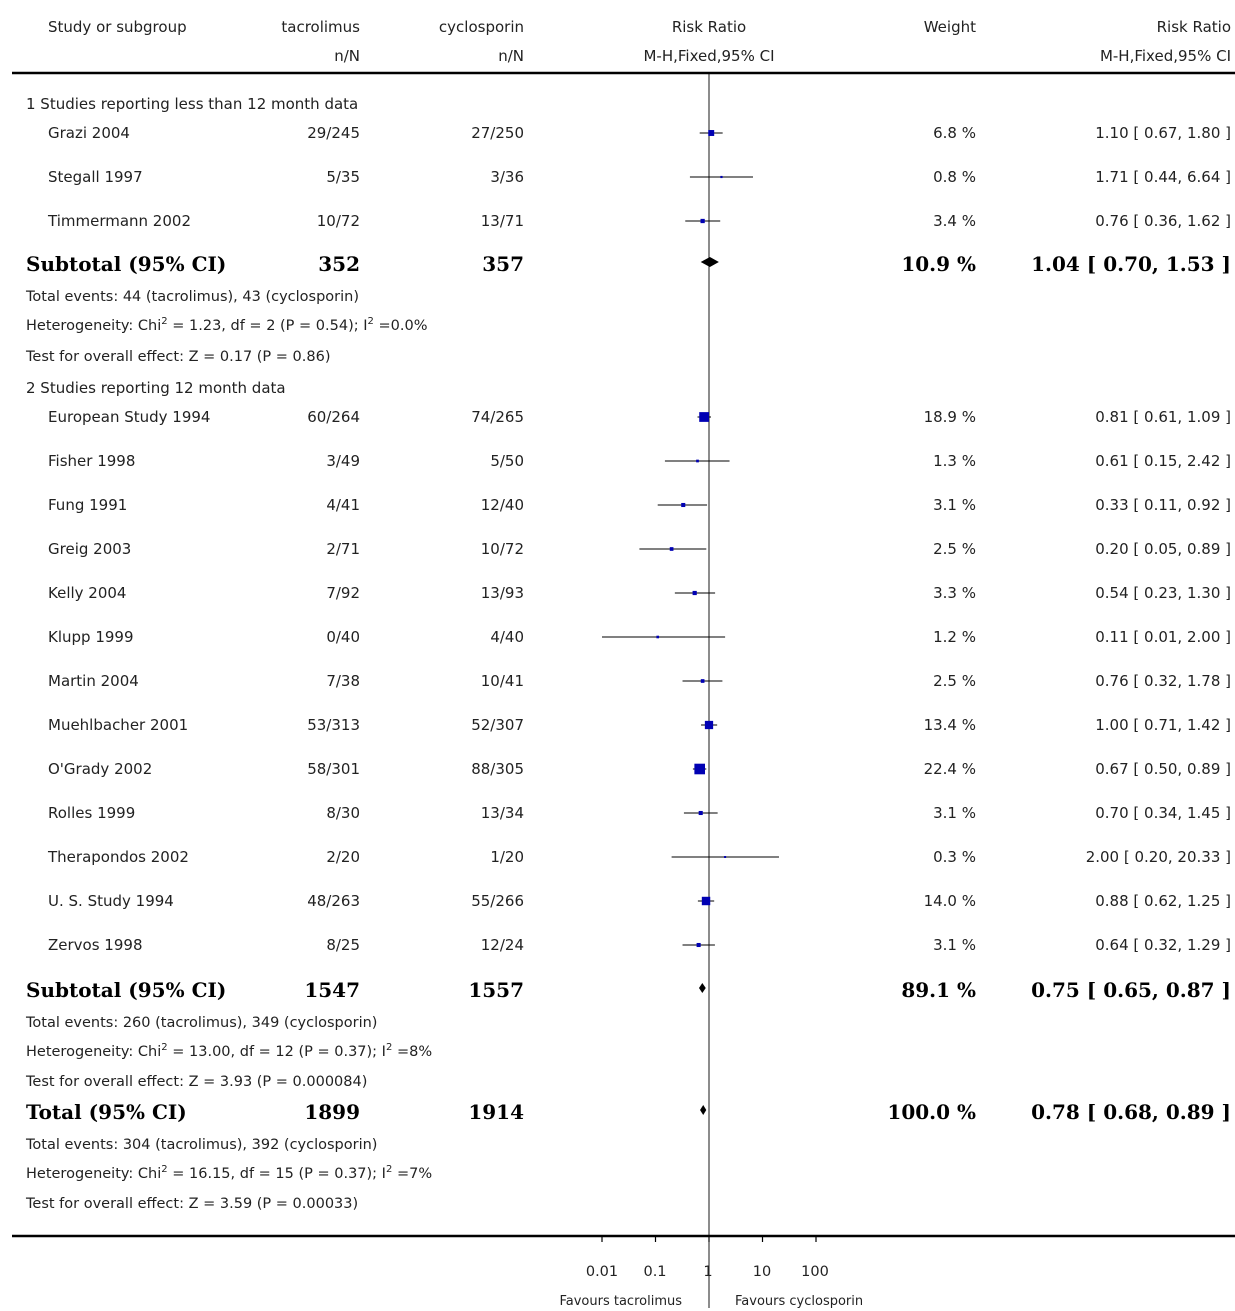  Describe the element at coordinates (332, 1112) in the screenshot. I see `total-tacrolimus: 1899` at that location.